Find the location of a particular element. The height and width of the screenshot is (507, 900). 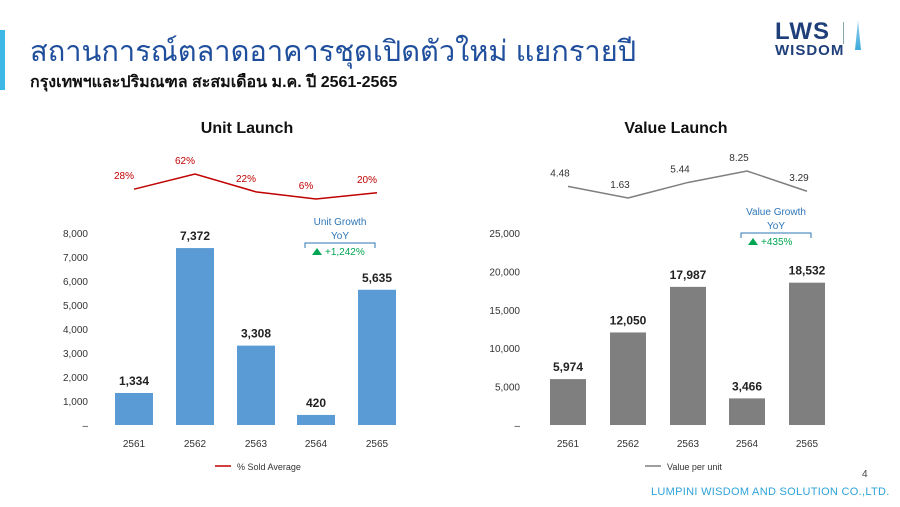

chart-title: Unit Launch is located at coordinates (247, 128).